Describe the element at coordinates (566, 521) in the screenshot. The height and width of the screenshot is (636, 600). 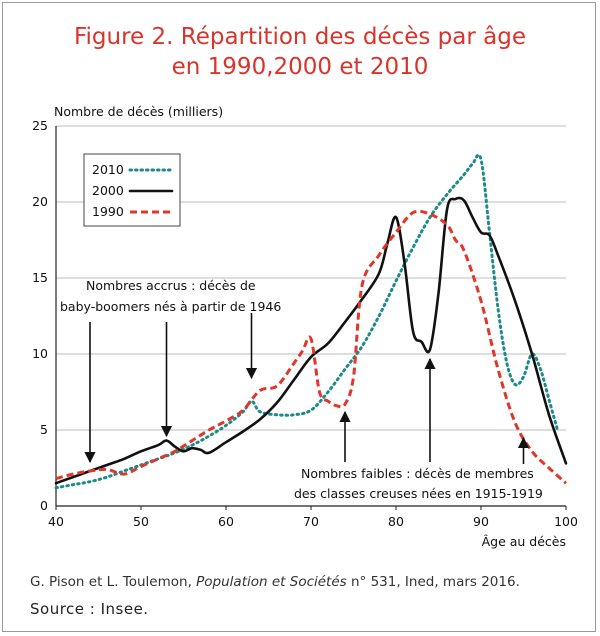
I see `x-tick-label-100: 100` at that location.